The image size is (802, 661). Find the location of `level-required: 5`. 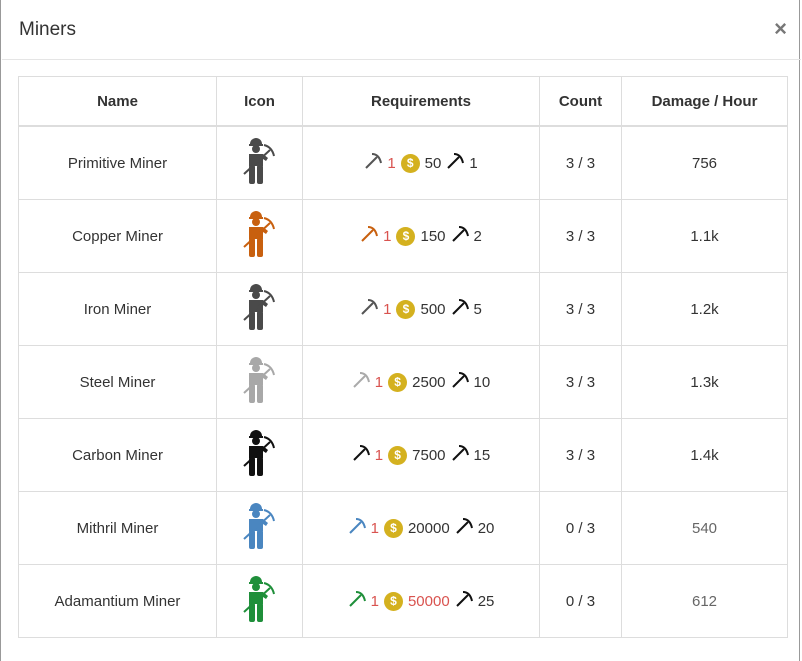

level-required: 5 is located at coordinates (477, 309).